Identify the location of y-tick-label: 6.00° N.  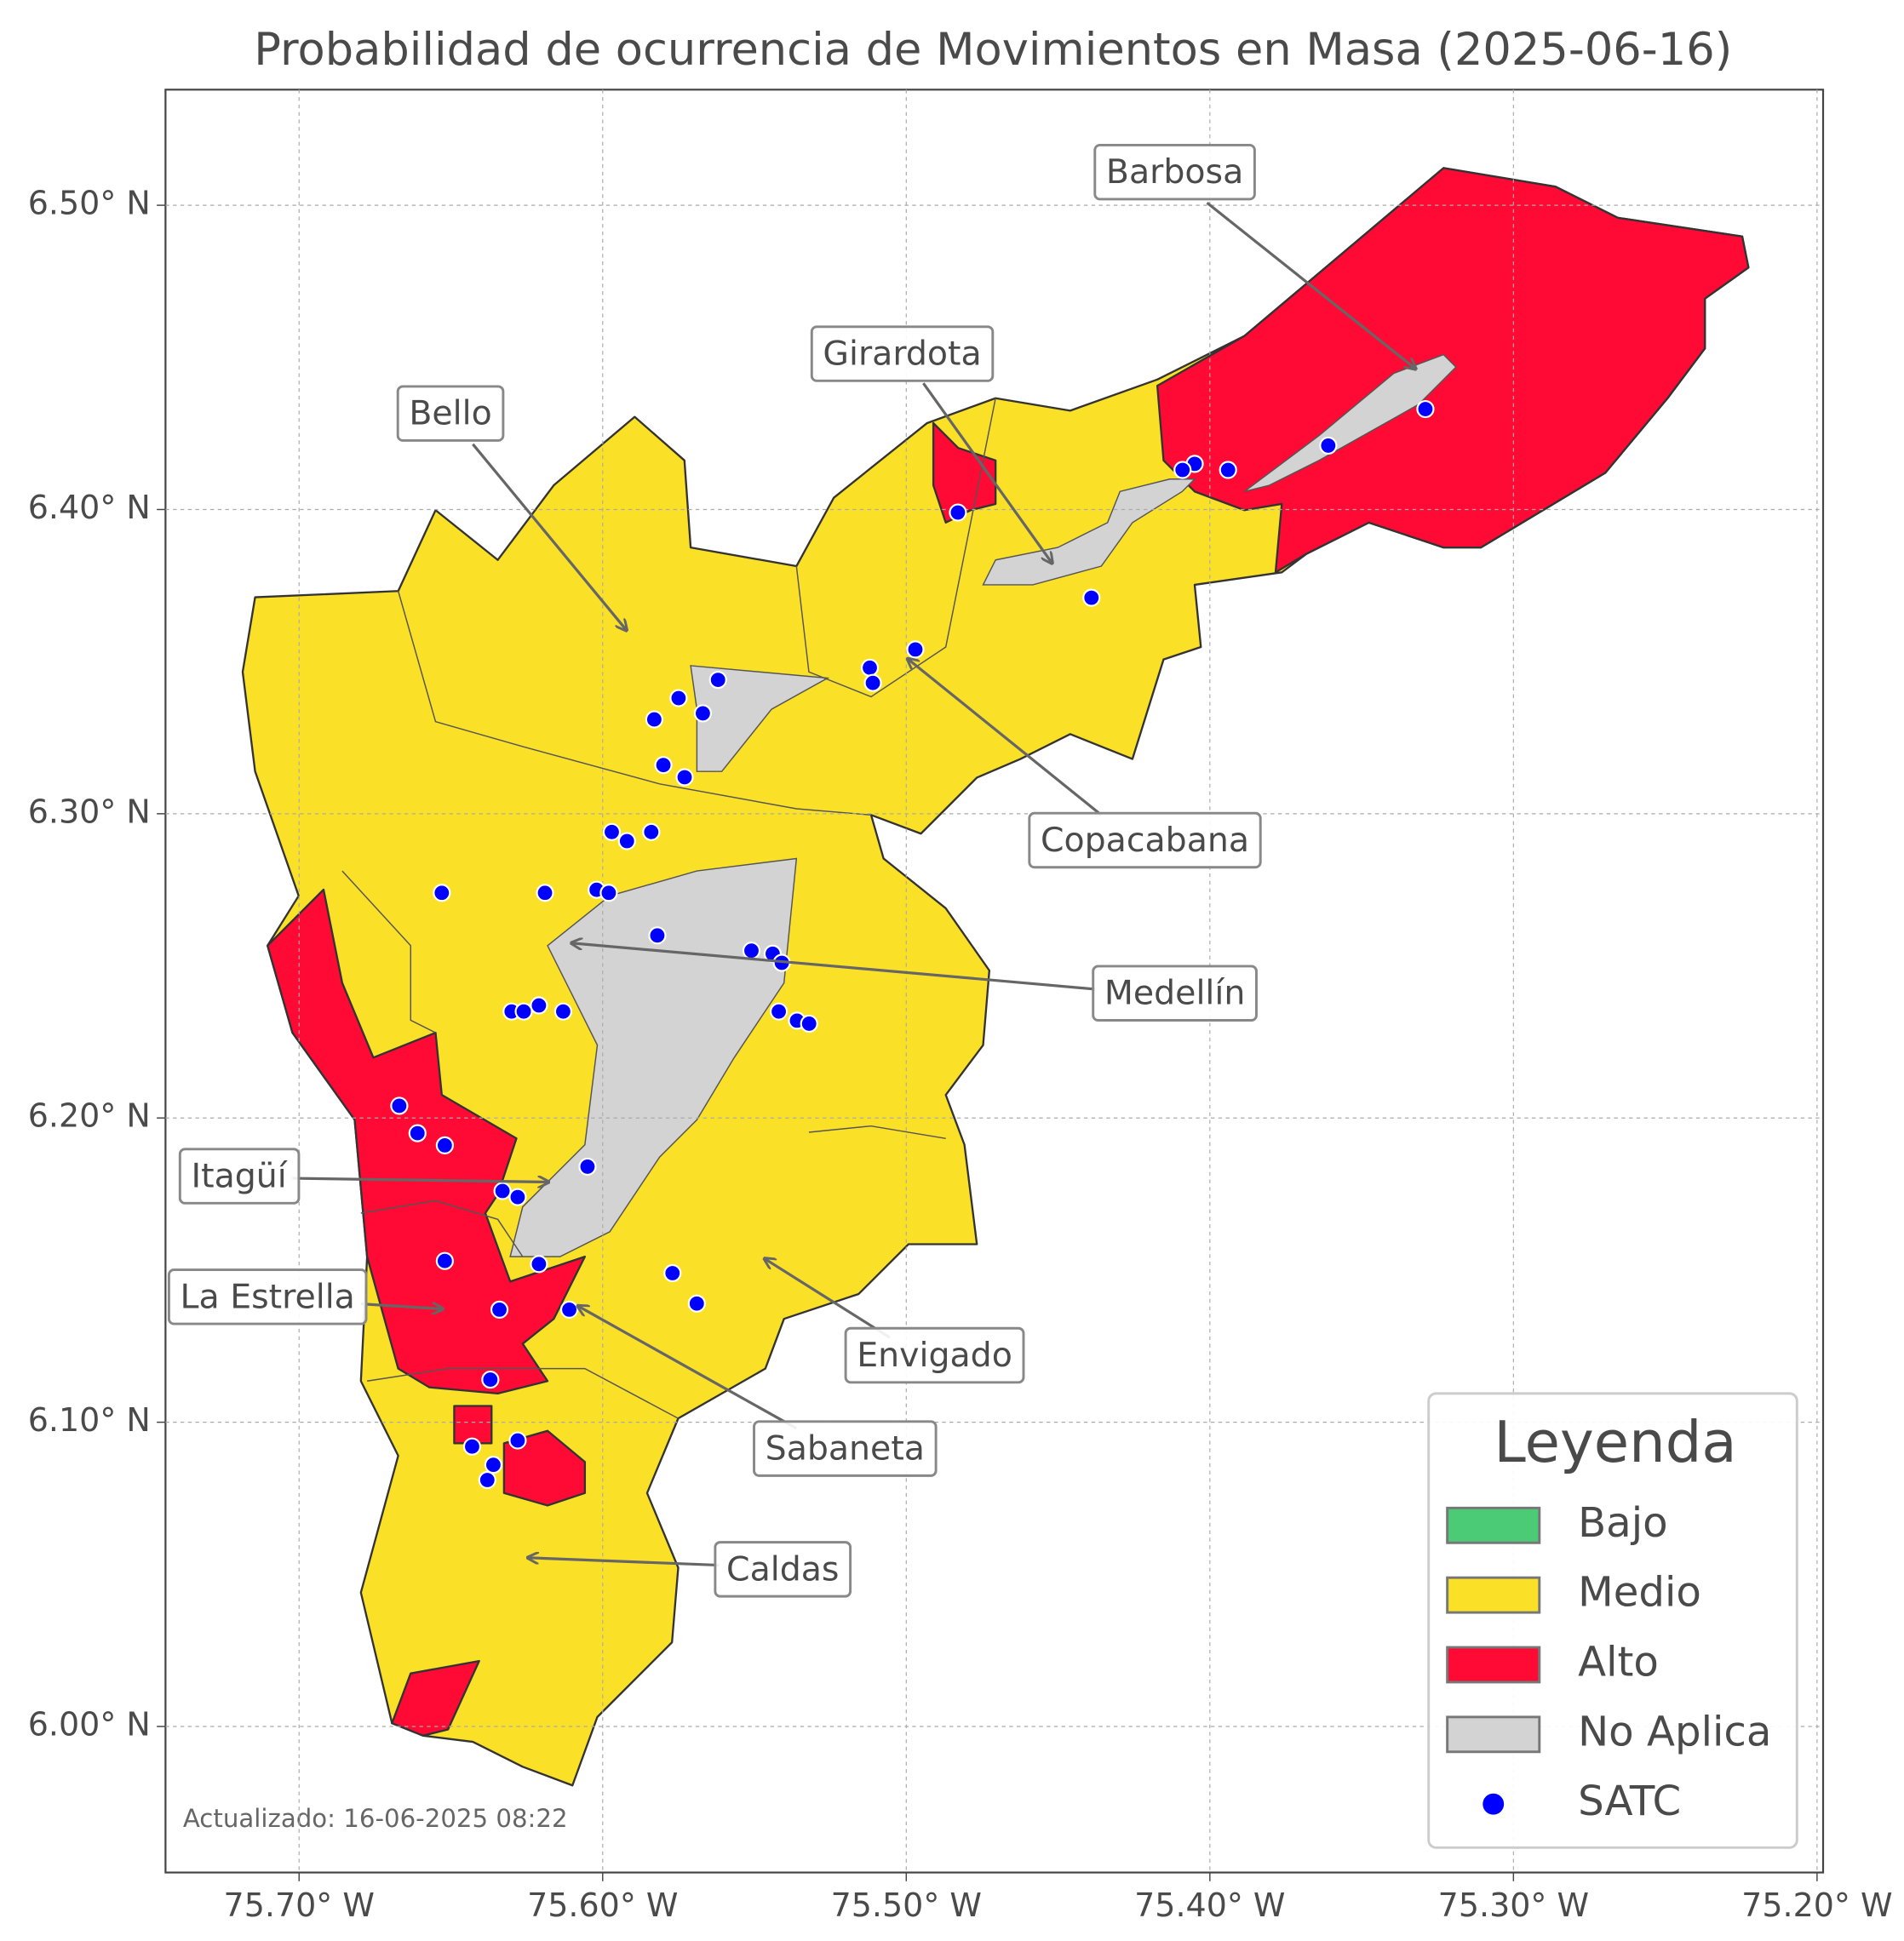
(89, 1724).